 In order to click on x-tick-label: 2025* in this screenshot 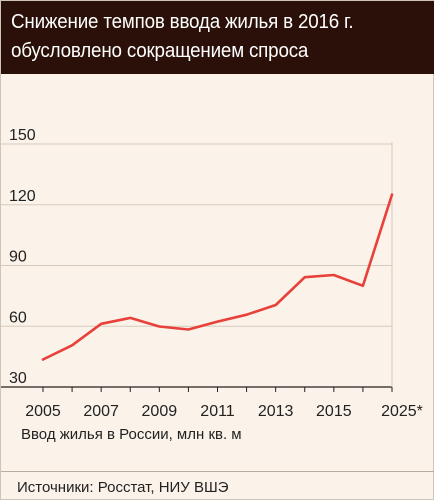, I will do `click(402, 411)`.